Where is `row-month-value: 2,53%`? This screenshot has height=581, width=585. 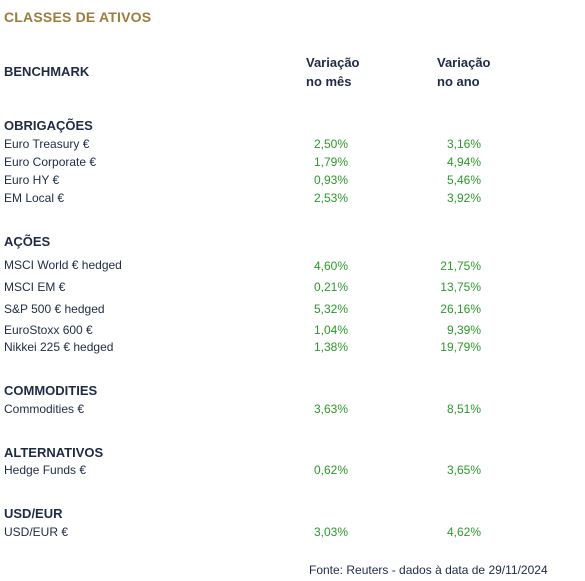 row-month-value: 2,53% is located at coordinates (330, 198).